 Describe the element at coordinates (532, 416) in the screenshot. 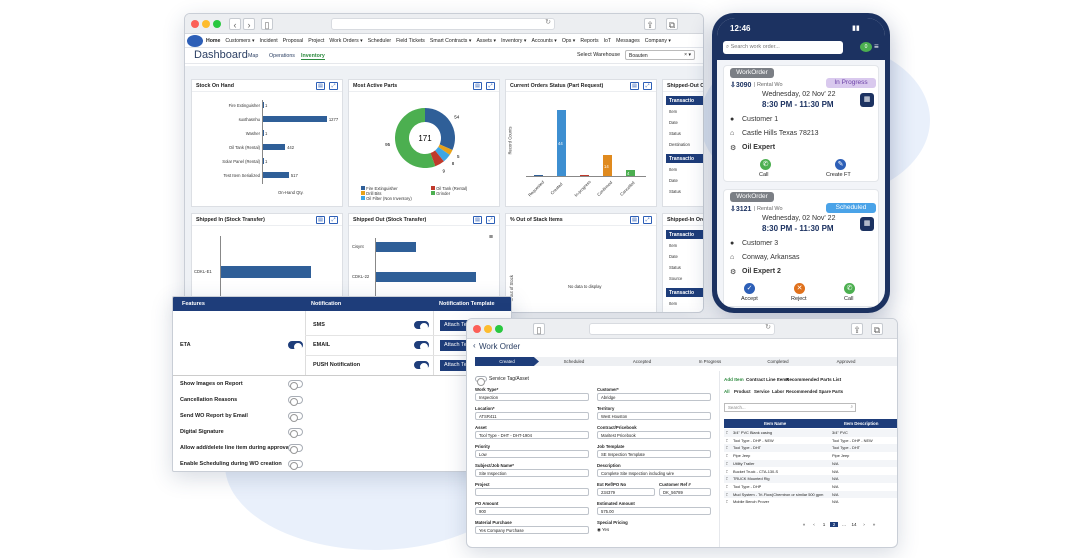

I see `field-input: ATSR411` at that location.